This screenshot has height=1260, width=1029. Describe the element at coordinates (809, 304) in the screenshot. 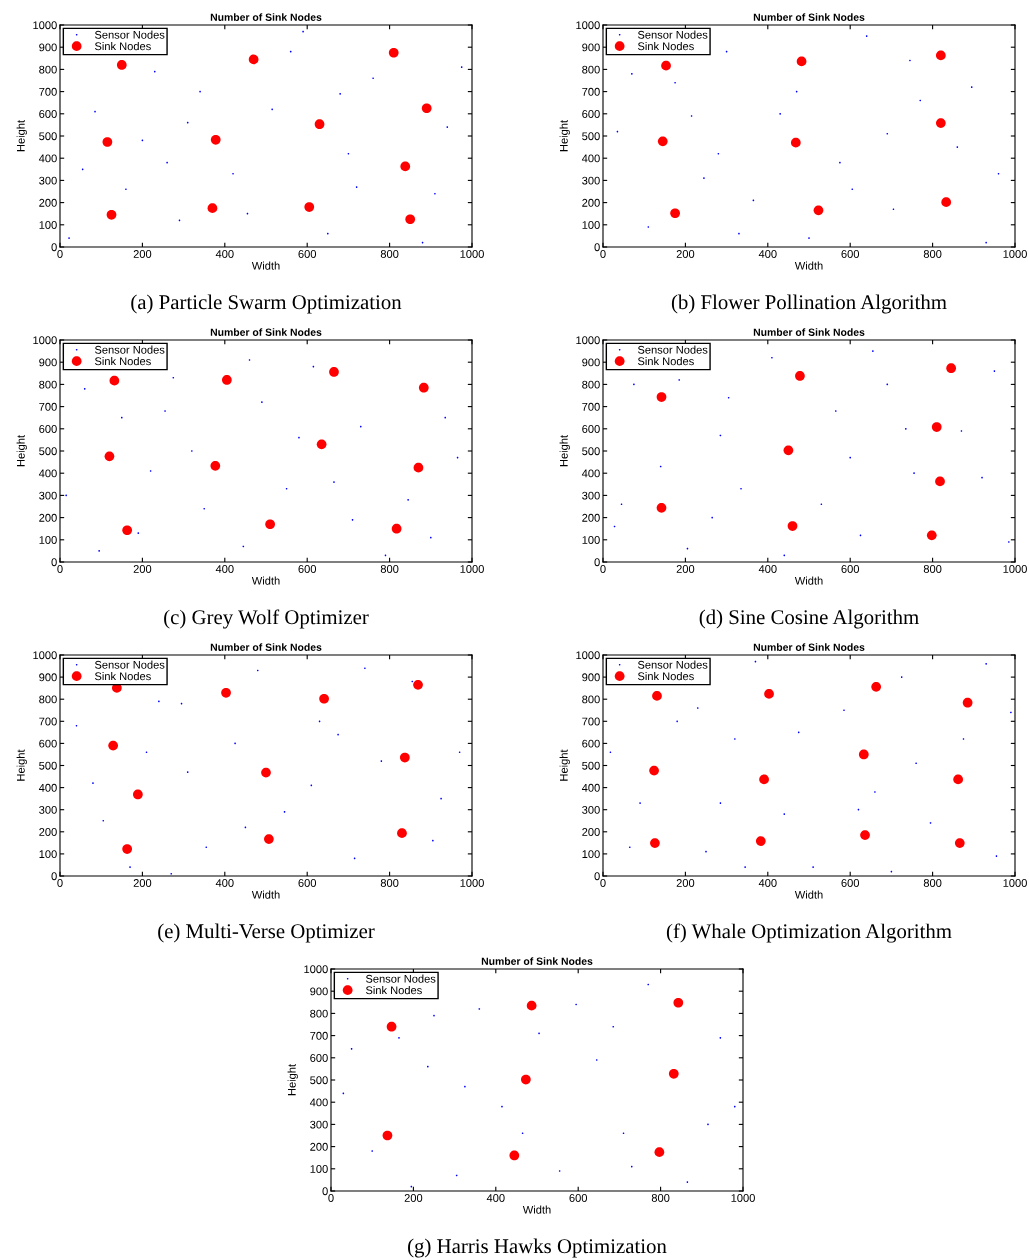

I see `text: (b) Flower Pollination Algorithm` at that location.